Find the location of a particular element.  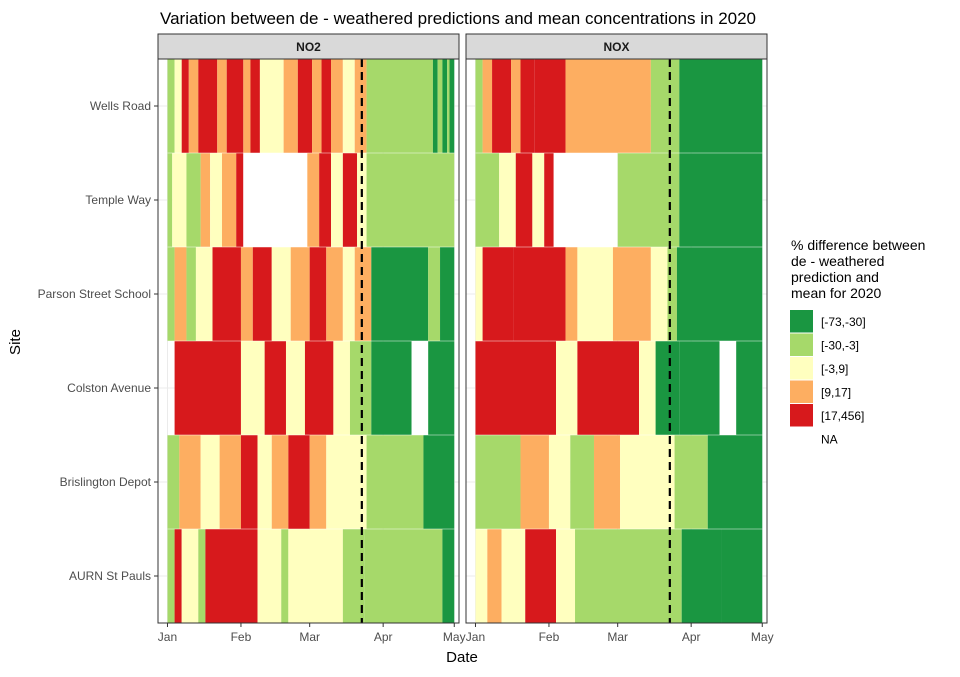

legend-title-line: mean for 2020 is located at coordinates (836, 293).